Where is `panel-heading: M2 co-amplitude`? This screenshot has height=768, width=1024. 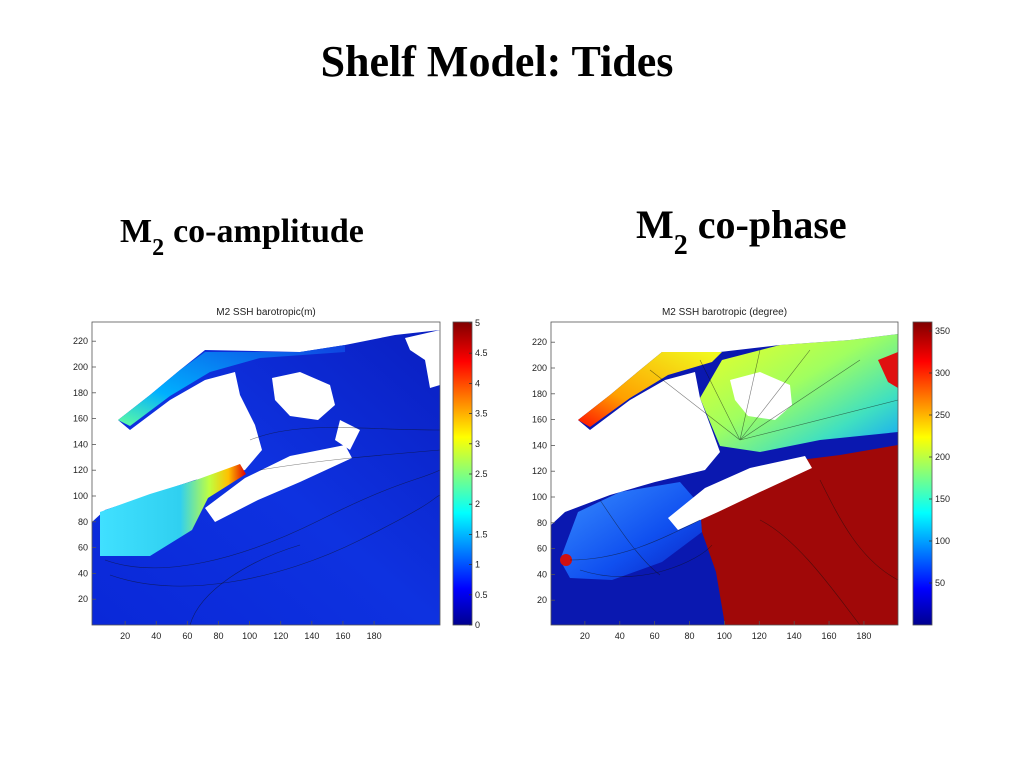 panel-heading: M2 co-amplitude is located at coordinates (242, 237).